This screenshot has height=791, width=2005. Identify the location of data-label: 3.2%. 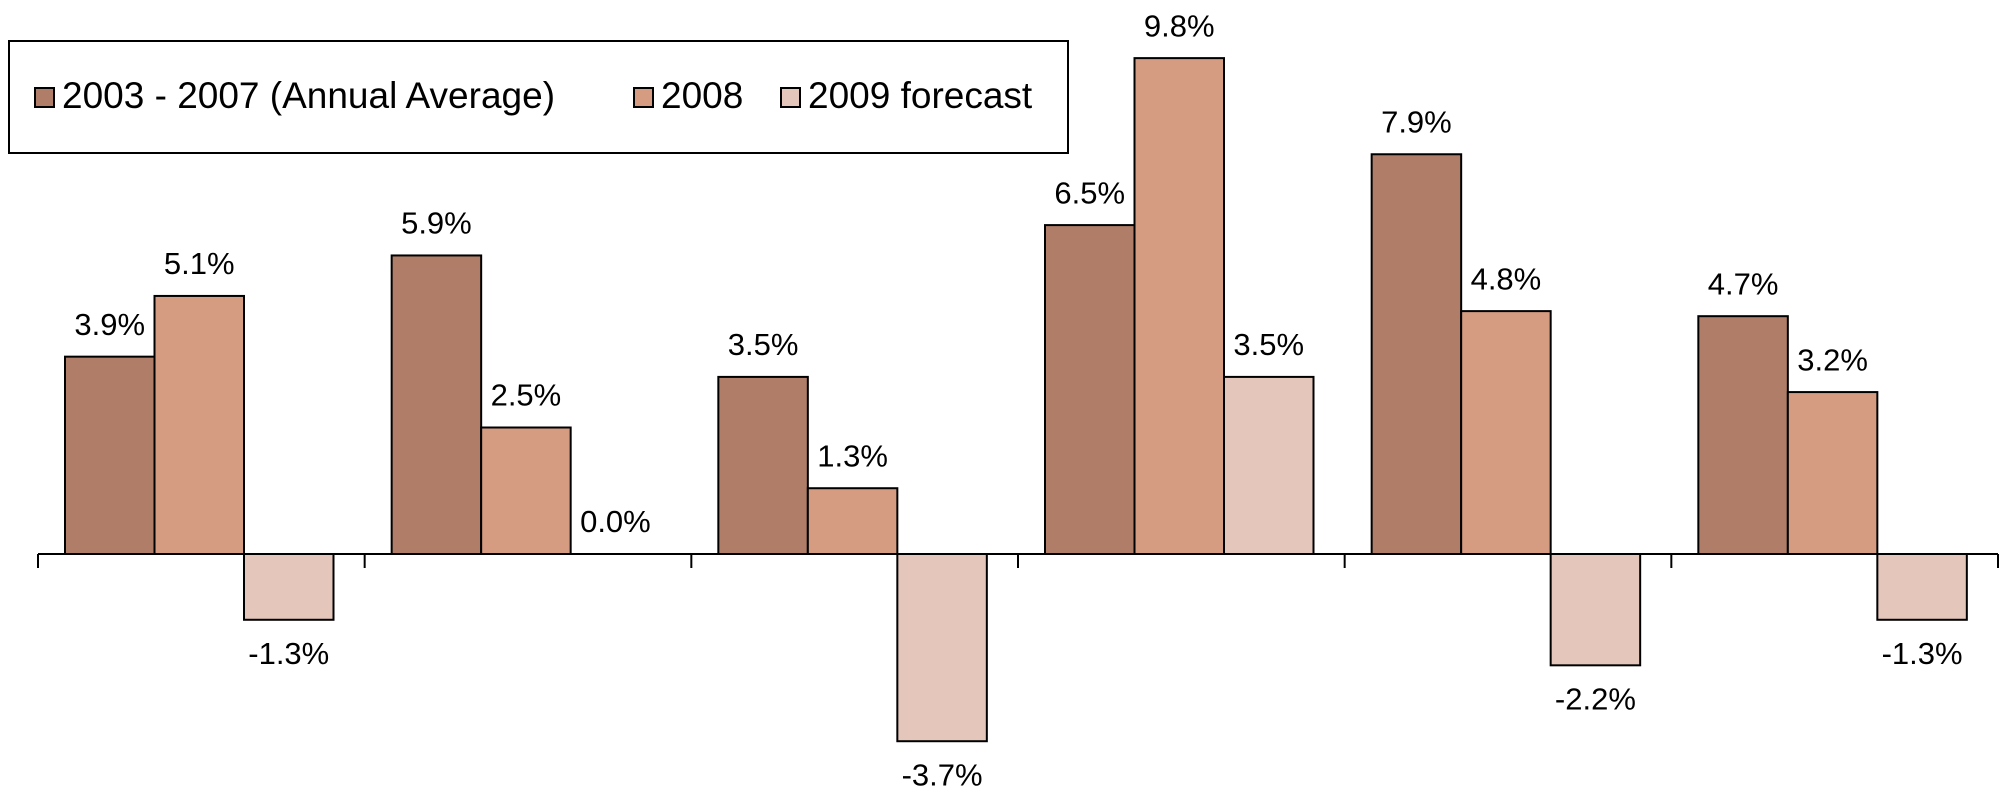
(1832, 359).